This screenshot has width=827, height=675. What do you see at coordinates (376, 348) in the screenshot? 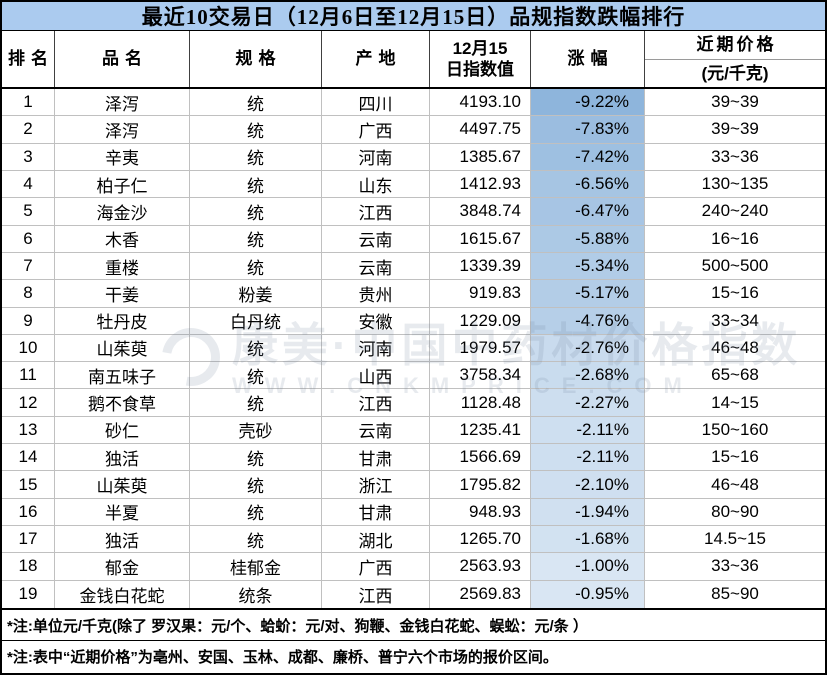
I see `cell-origin: 河南` at bounding box center [376, 348].